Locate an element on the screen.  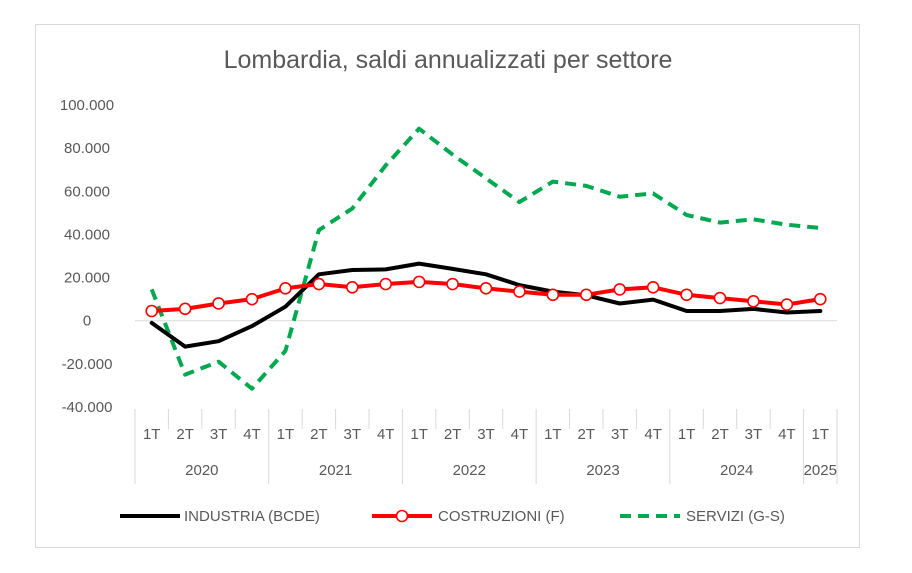
y-tick-label: 60.000 is located at coordinates (87, 191).